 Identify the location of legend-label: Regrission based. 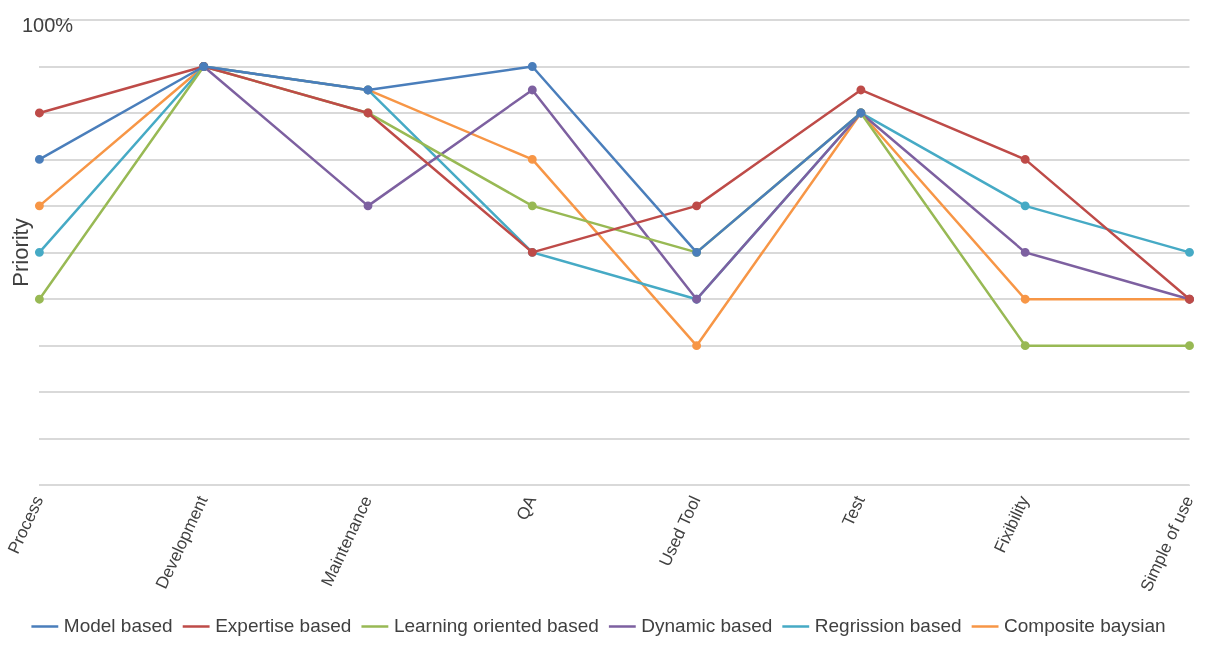
(888, 625).